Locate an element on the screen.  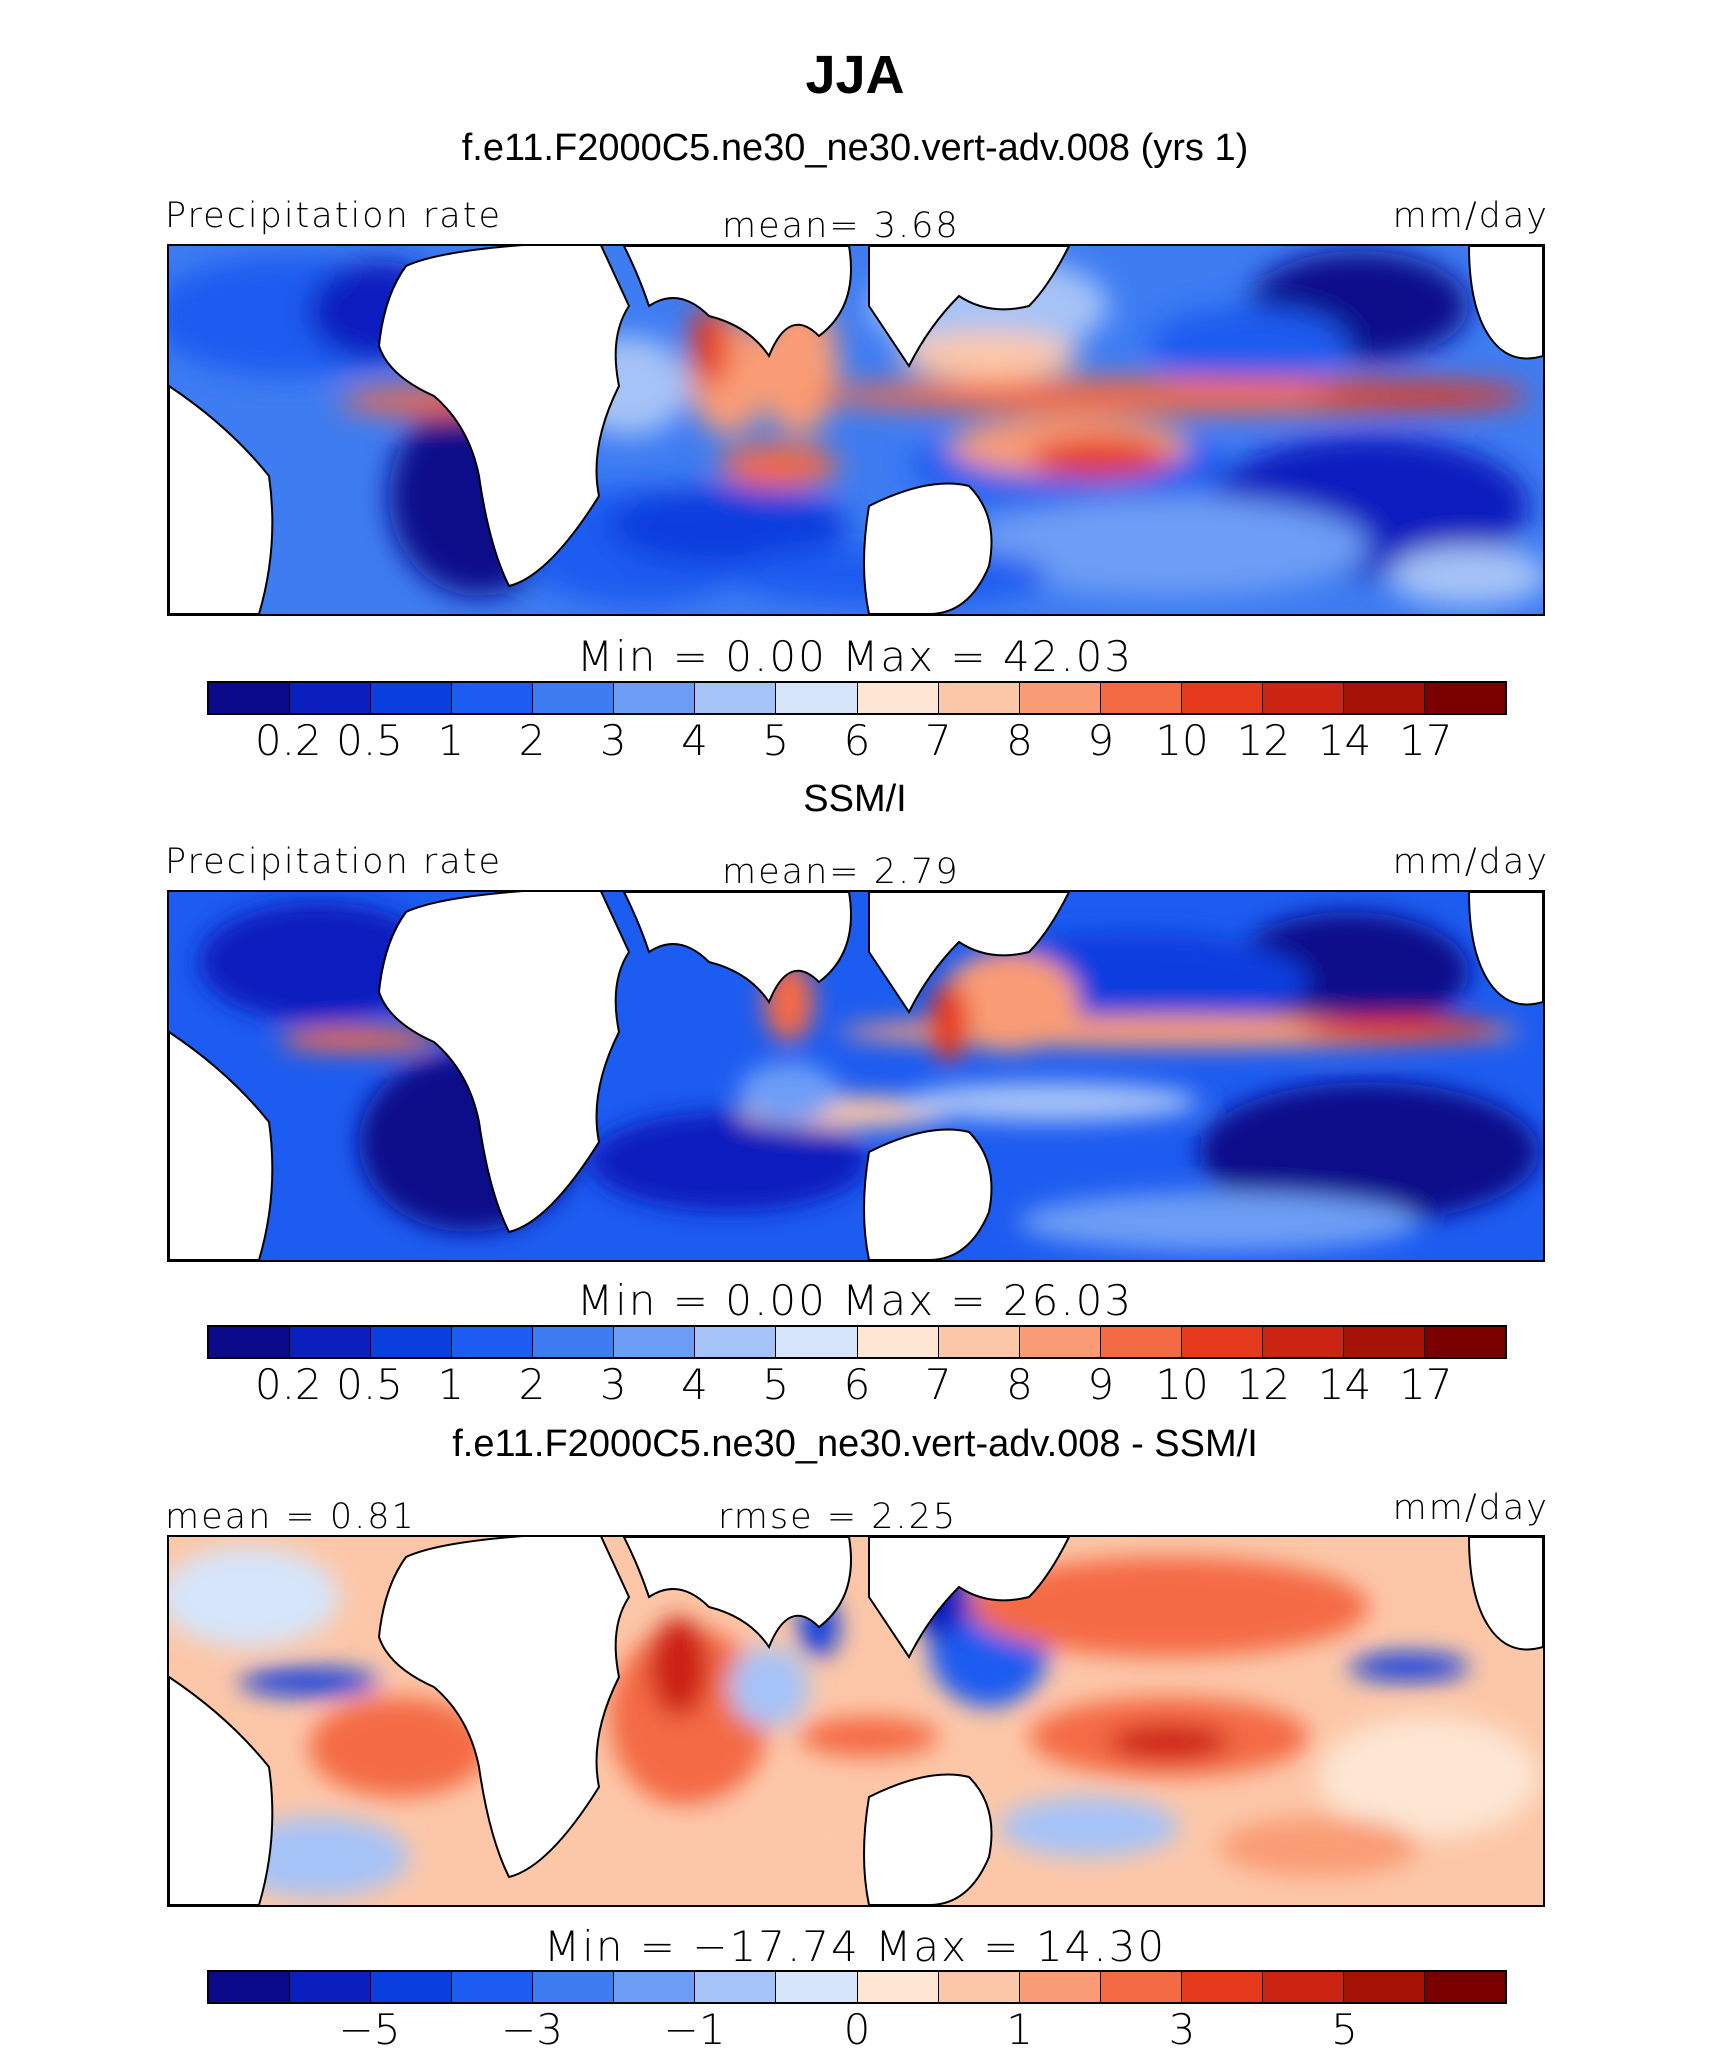
panel-3-units-label: mm/day is located at coordinates (1470, 1508).